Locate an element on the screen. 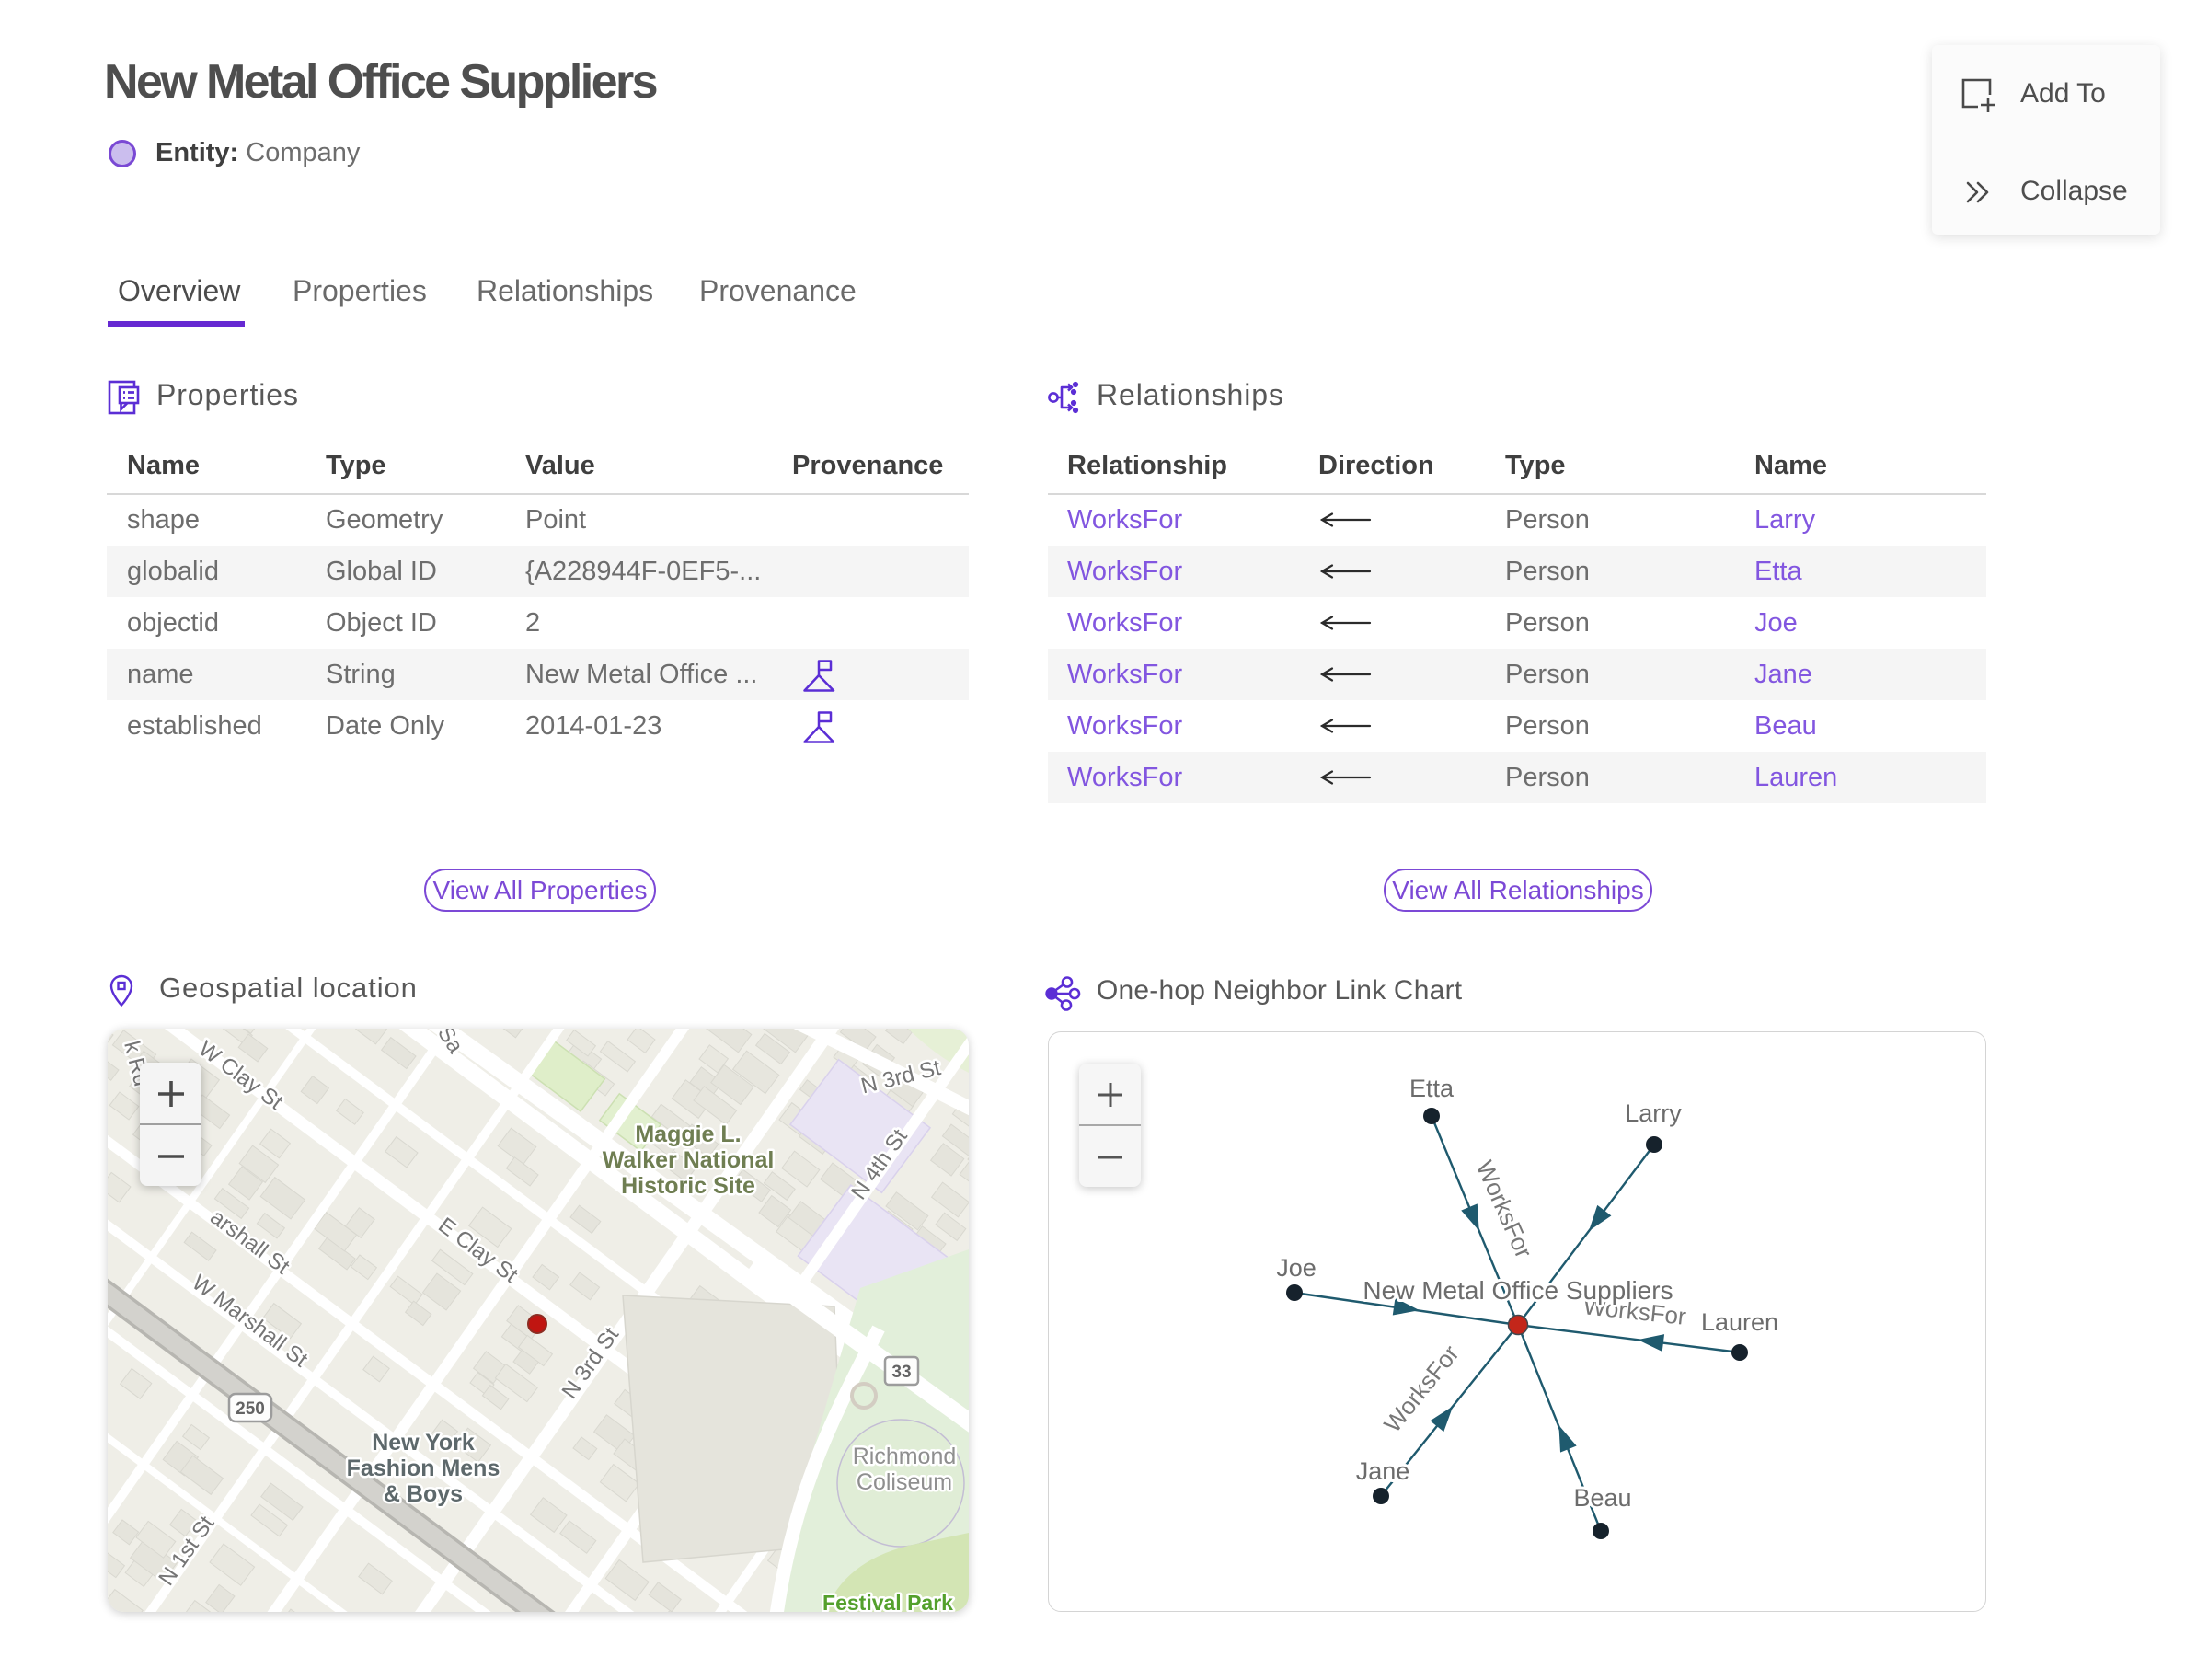 The width and height of the screenshot is (2208, 1680). svg-text: 250 is located at coordinates (251, 1409).